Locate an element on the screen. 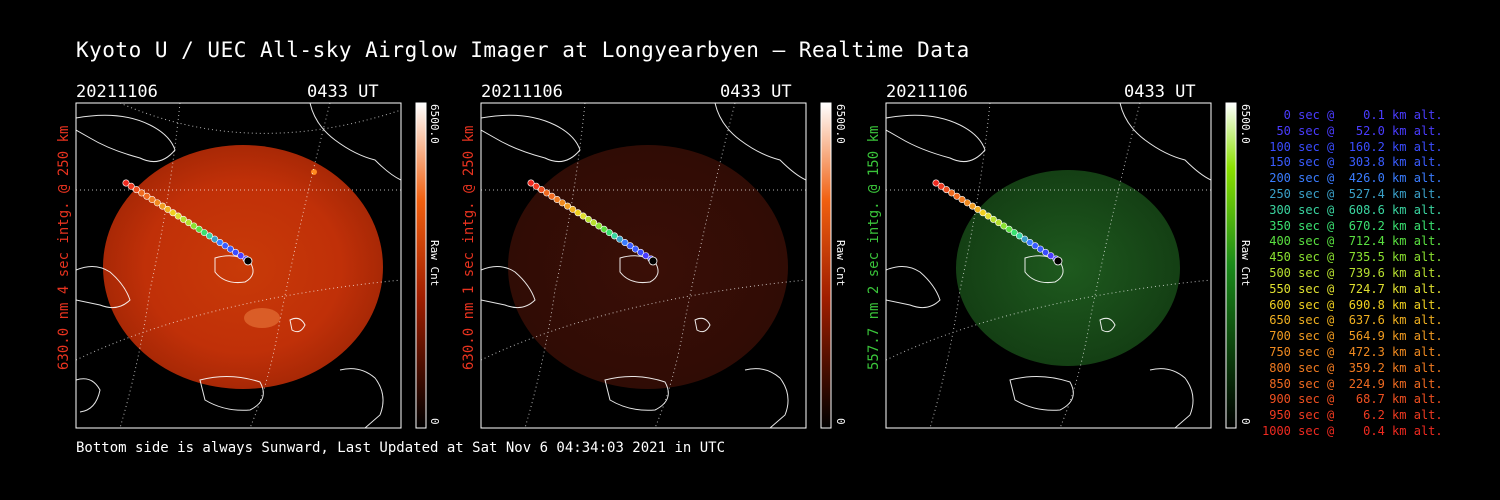  panel-2-colorbar is located at coordinates (826, 265).